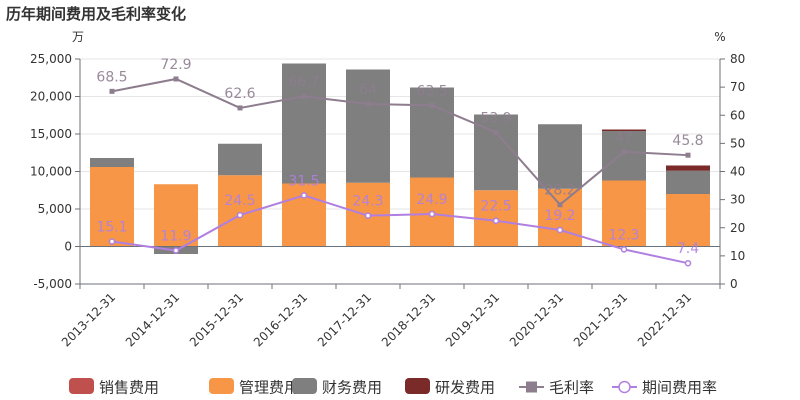 The width and height of the screenshot is (800, 400). What do you see at coordinates (737, 228) in the screenshot?
I see `right-axis-tick-label: 20` at bounding box center [737, 228].